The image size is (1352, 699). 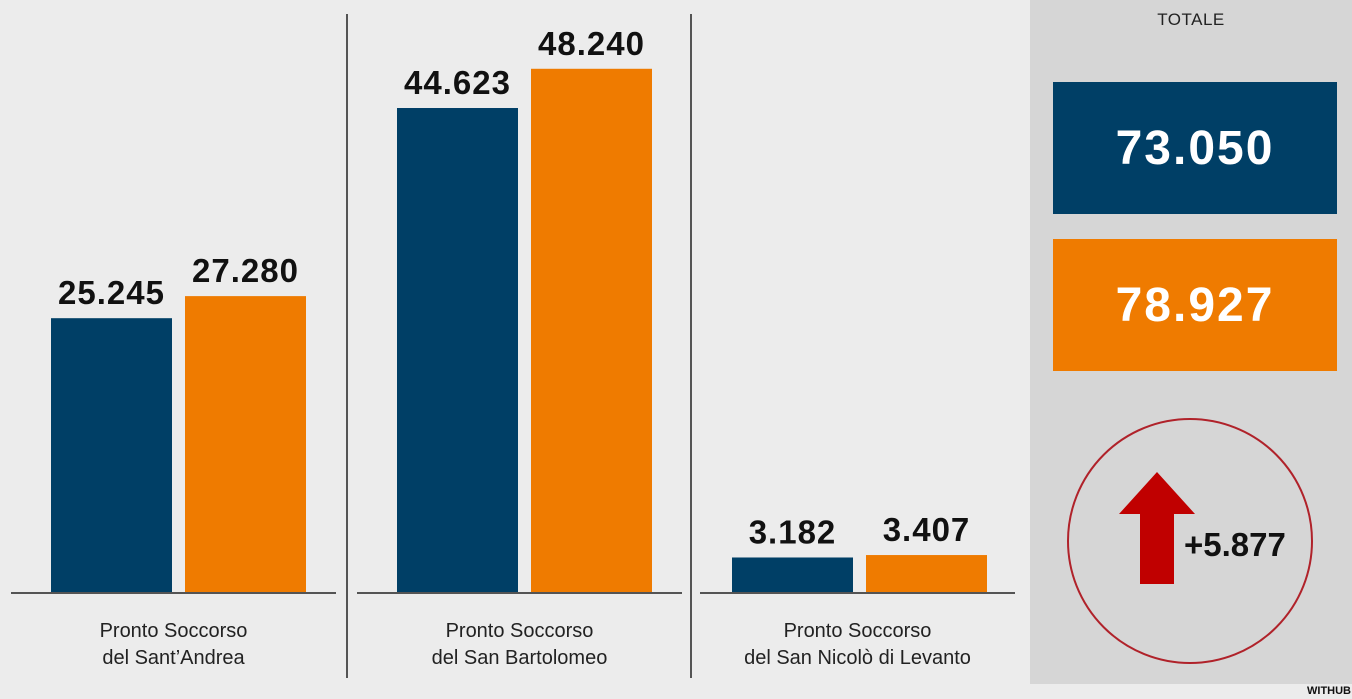 What do you see at coordinates (245, 270) in the screenshot?
I see `data-label: 27.280` at bounding box center [245, 270].